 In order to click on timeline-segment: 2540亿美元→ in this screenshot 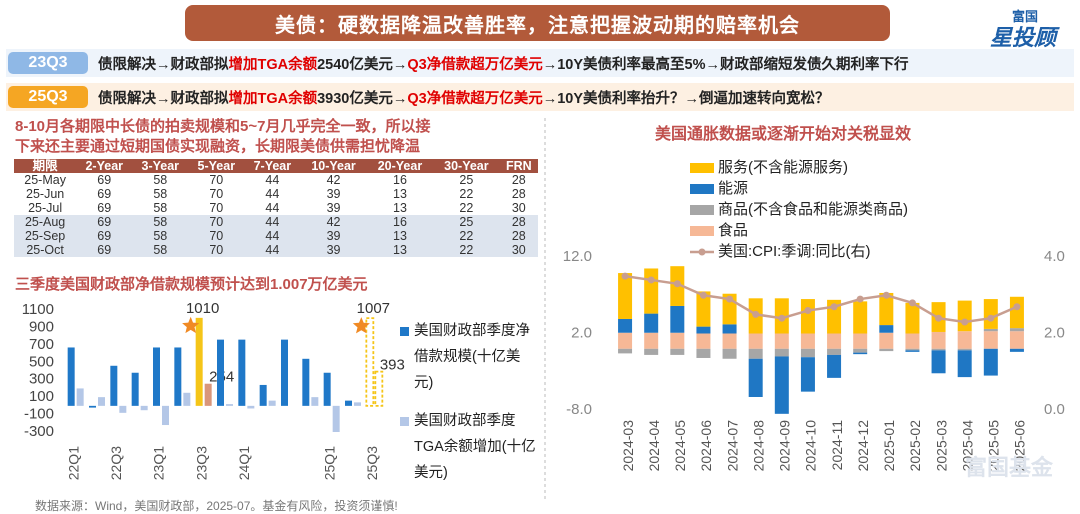, I will do `click(362, 64)`.